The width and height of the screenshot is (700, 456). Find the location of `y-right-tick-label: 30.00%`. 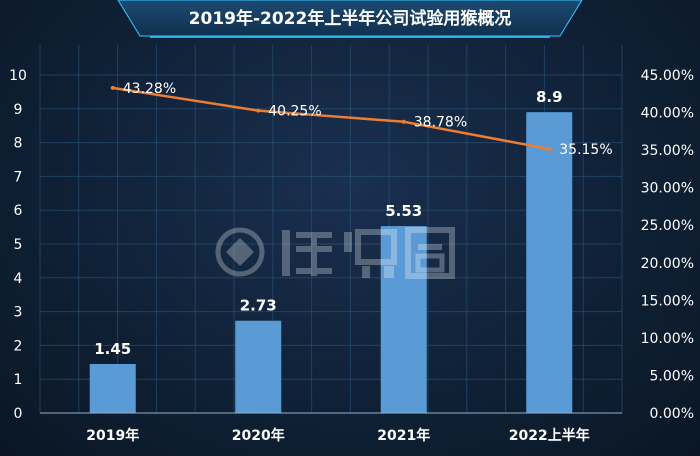

y-right-tick-label: 30.00% is located at coordinates (667, 189).